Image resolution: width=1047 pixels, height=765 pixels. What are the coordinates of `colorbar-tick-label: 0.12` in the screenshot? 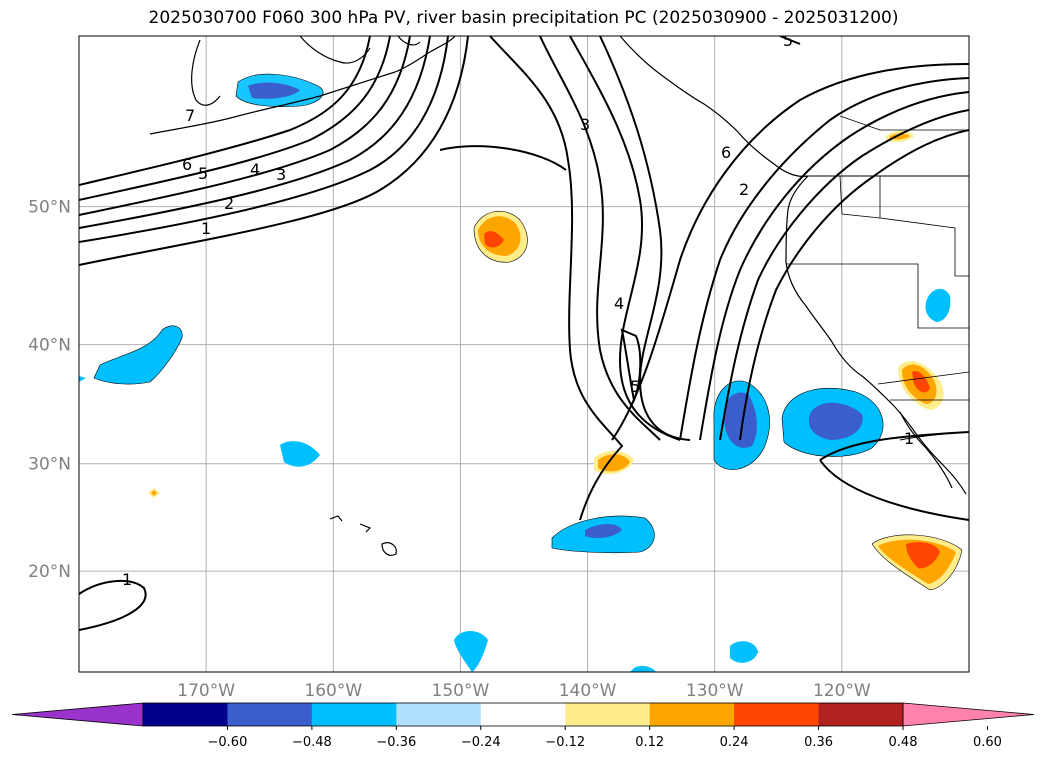 It's located at (649, 742).